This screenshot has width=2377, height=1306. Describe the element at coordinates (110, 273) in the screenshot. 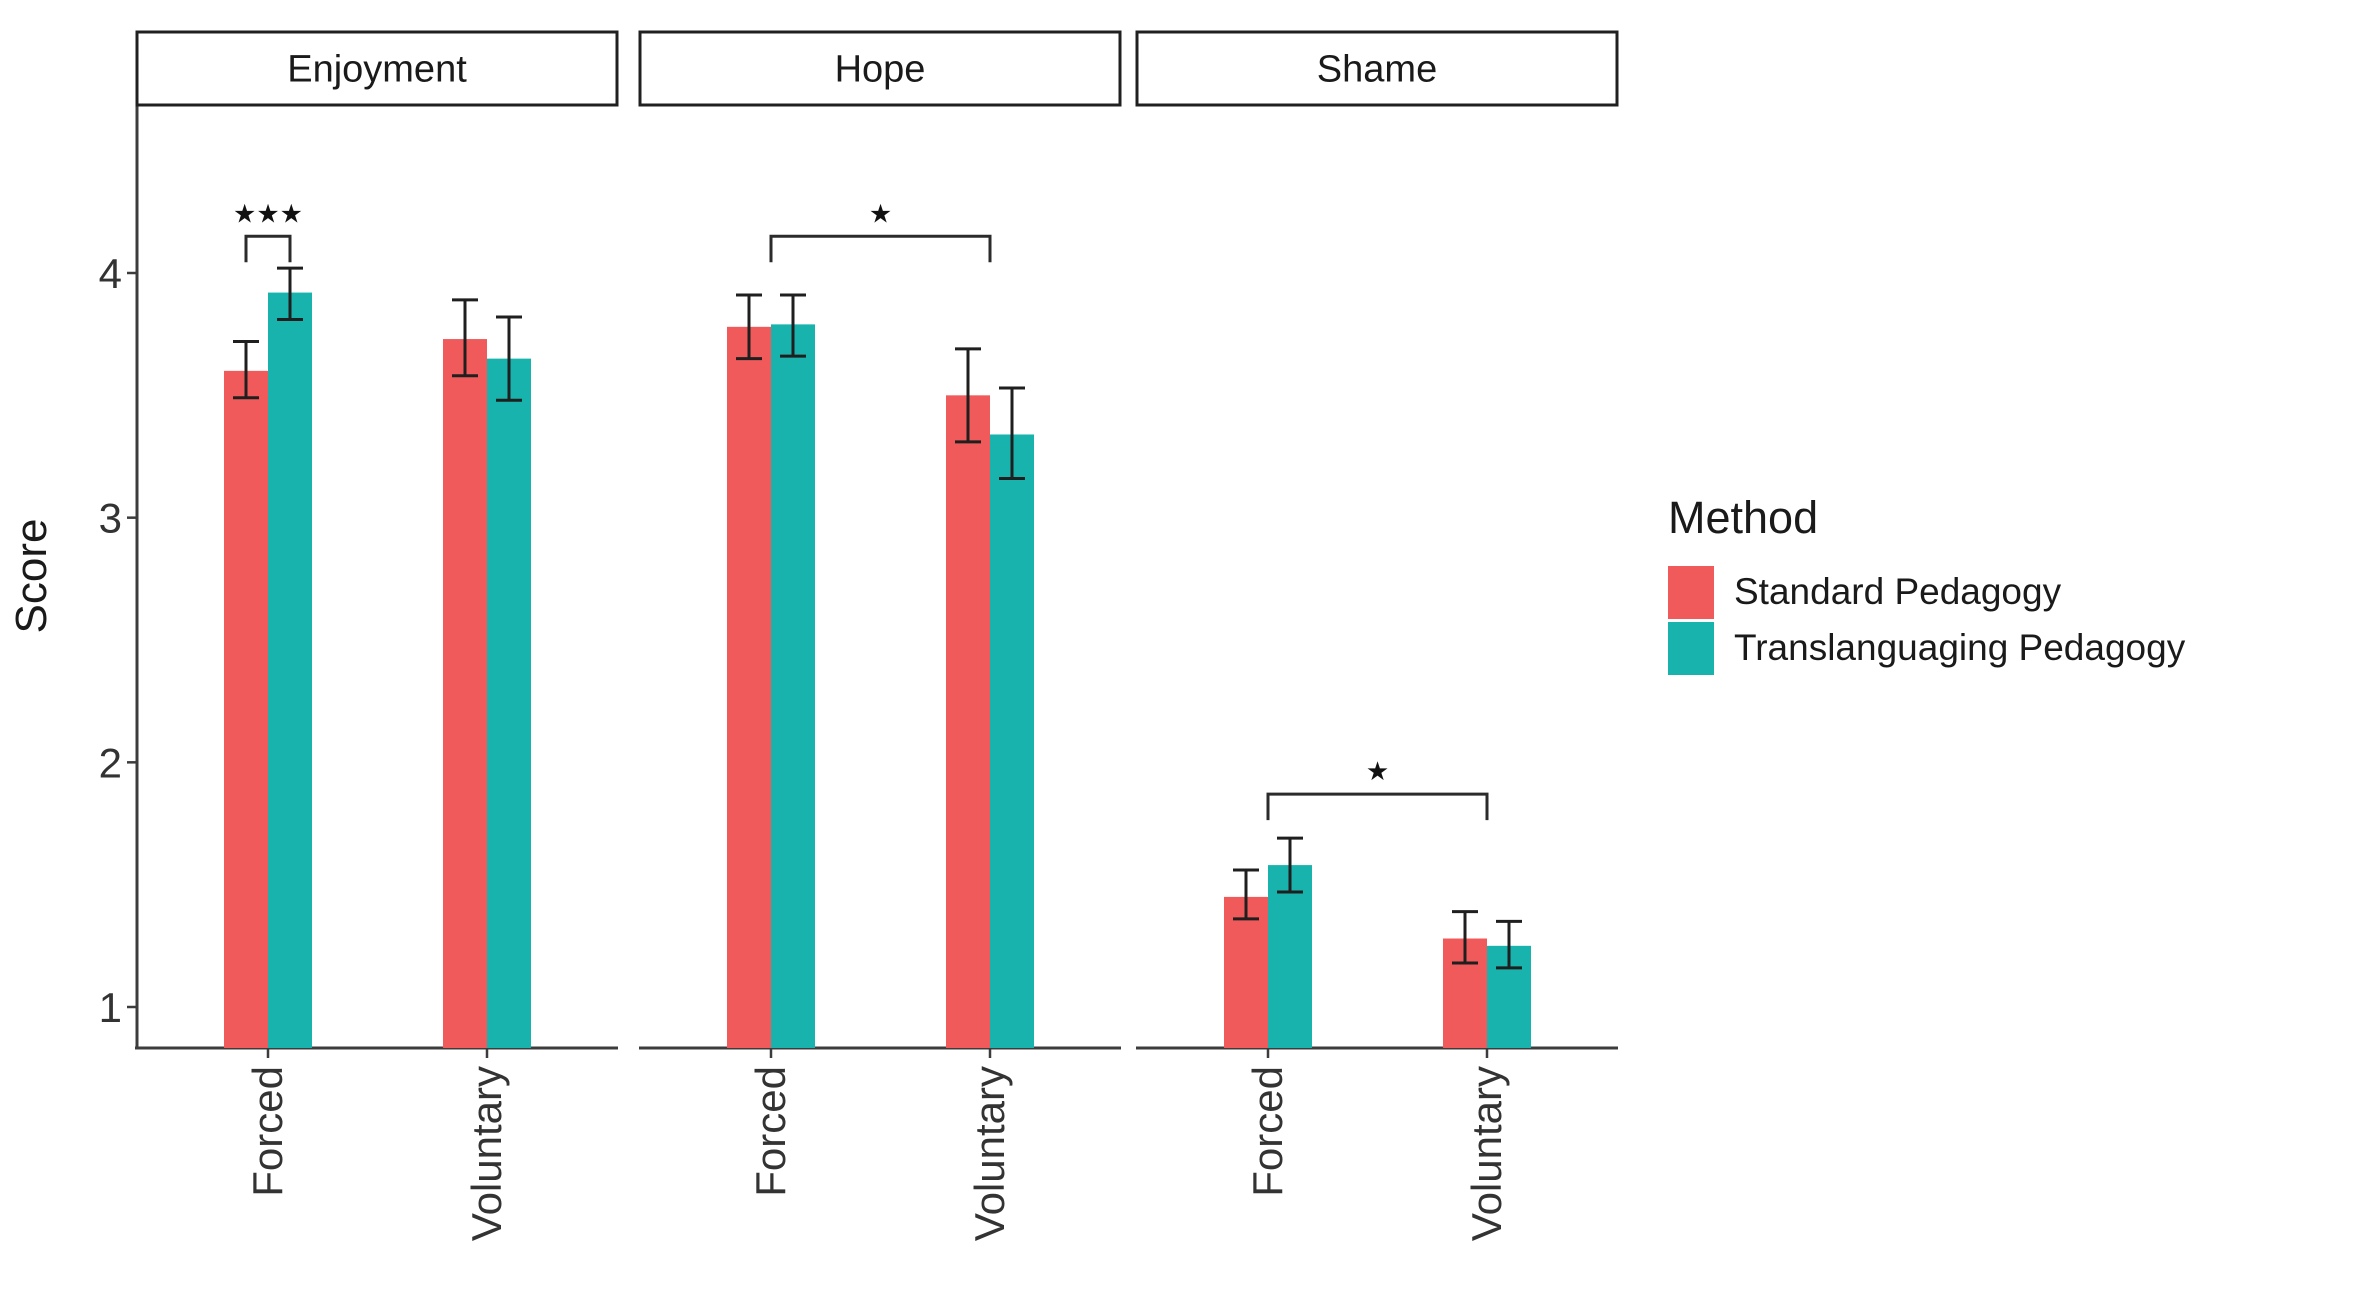

I see `y-tick-label: 4` at that location.